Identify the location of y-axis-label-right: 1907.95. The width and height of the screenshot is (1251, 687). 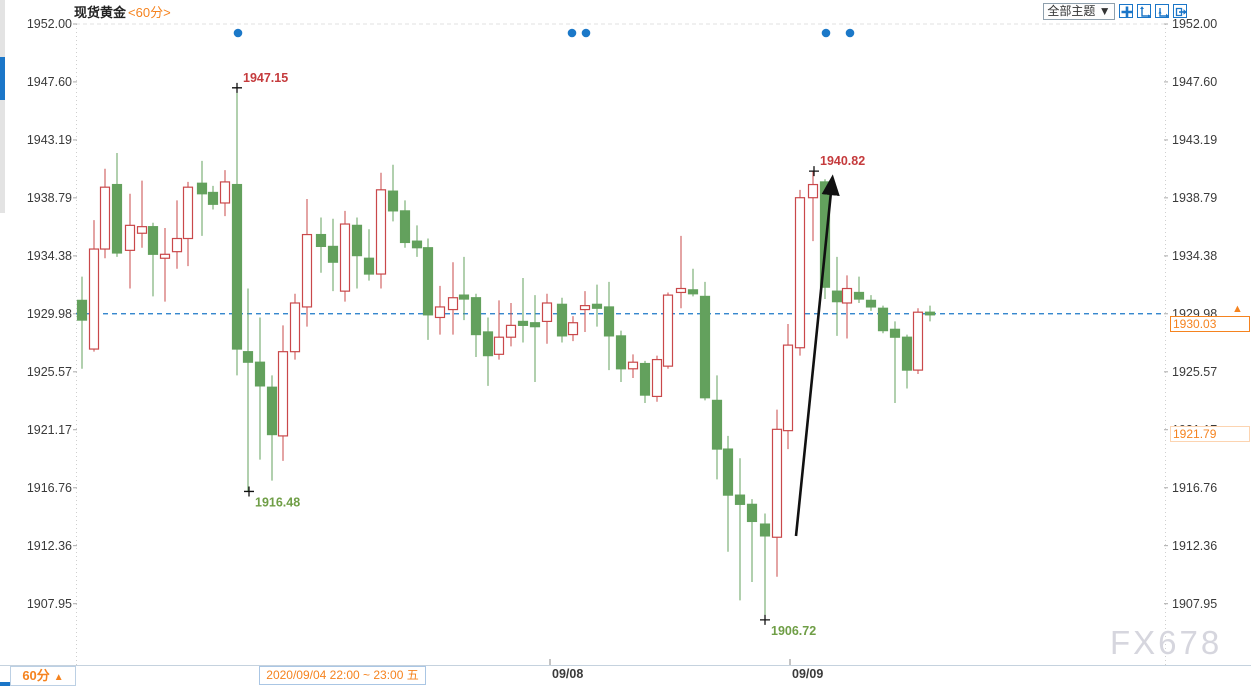
(1194, 604).